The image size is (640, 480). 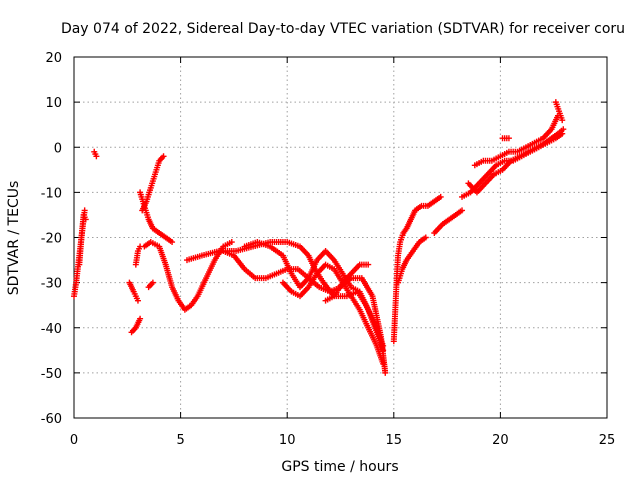 What do you see at coordinates (58, 148) in the screenshot?
I see `y-tick-label: 0` at bounding box center [58, 148].